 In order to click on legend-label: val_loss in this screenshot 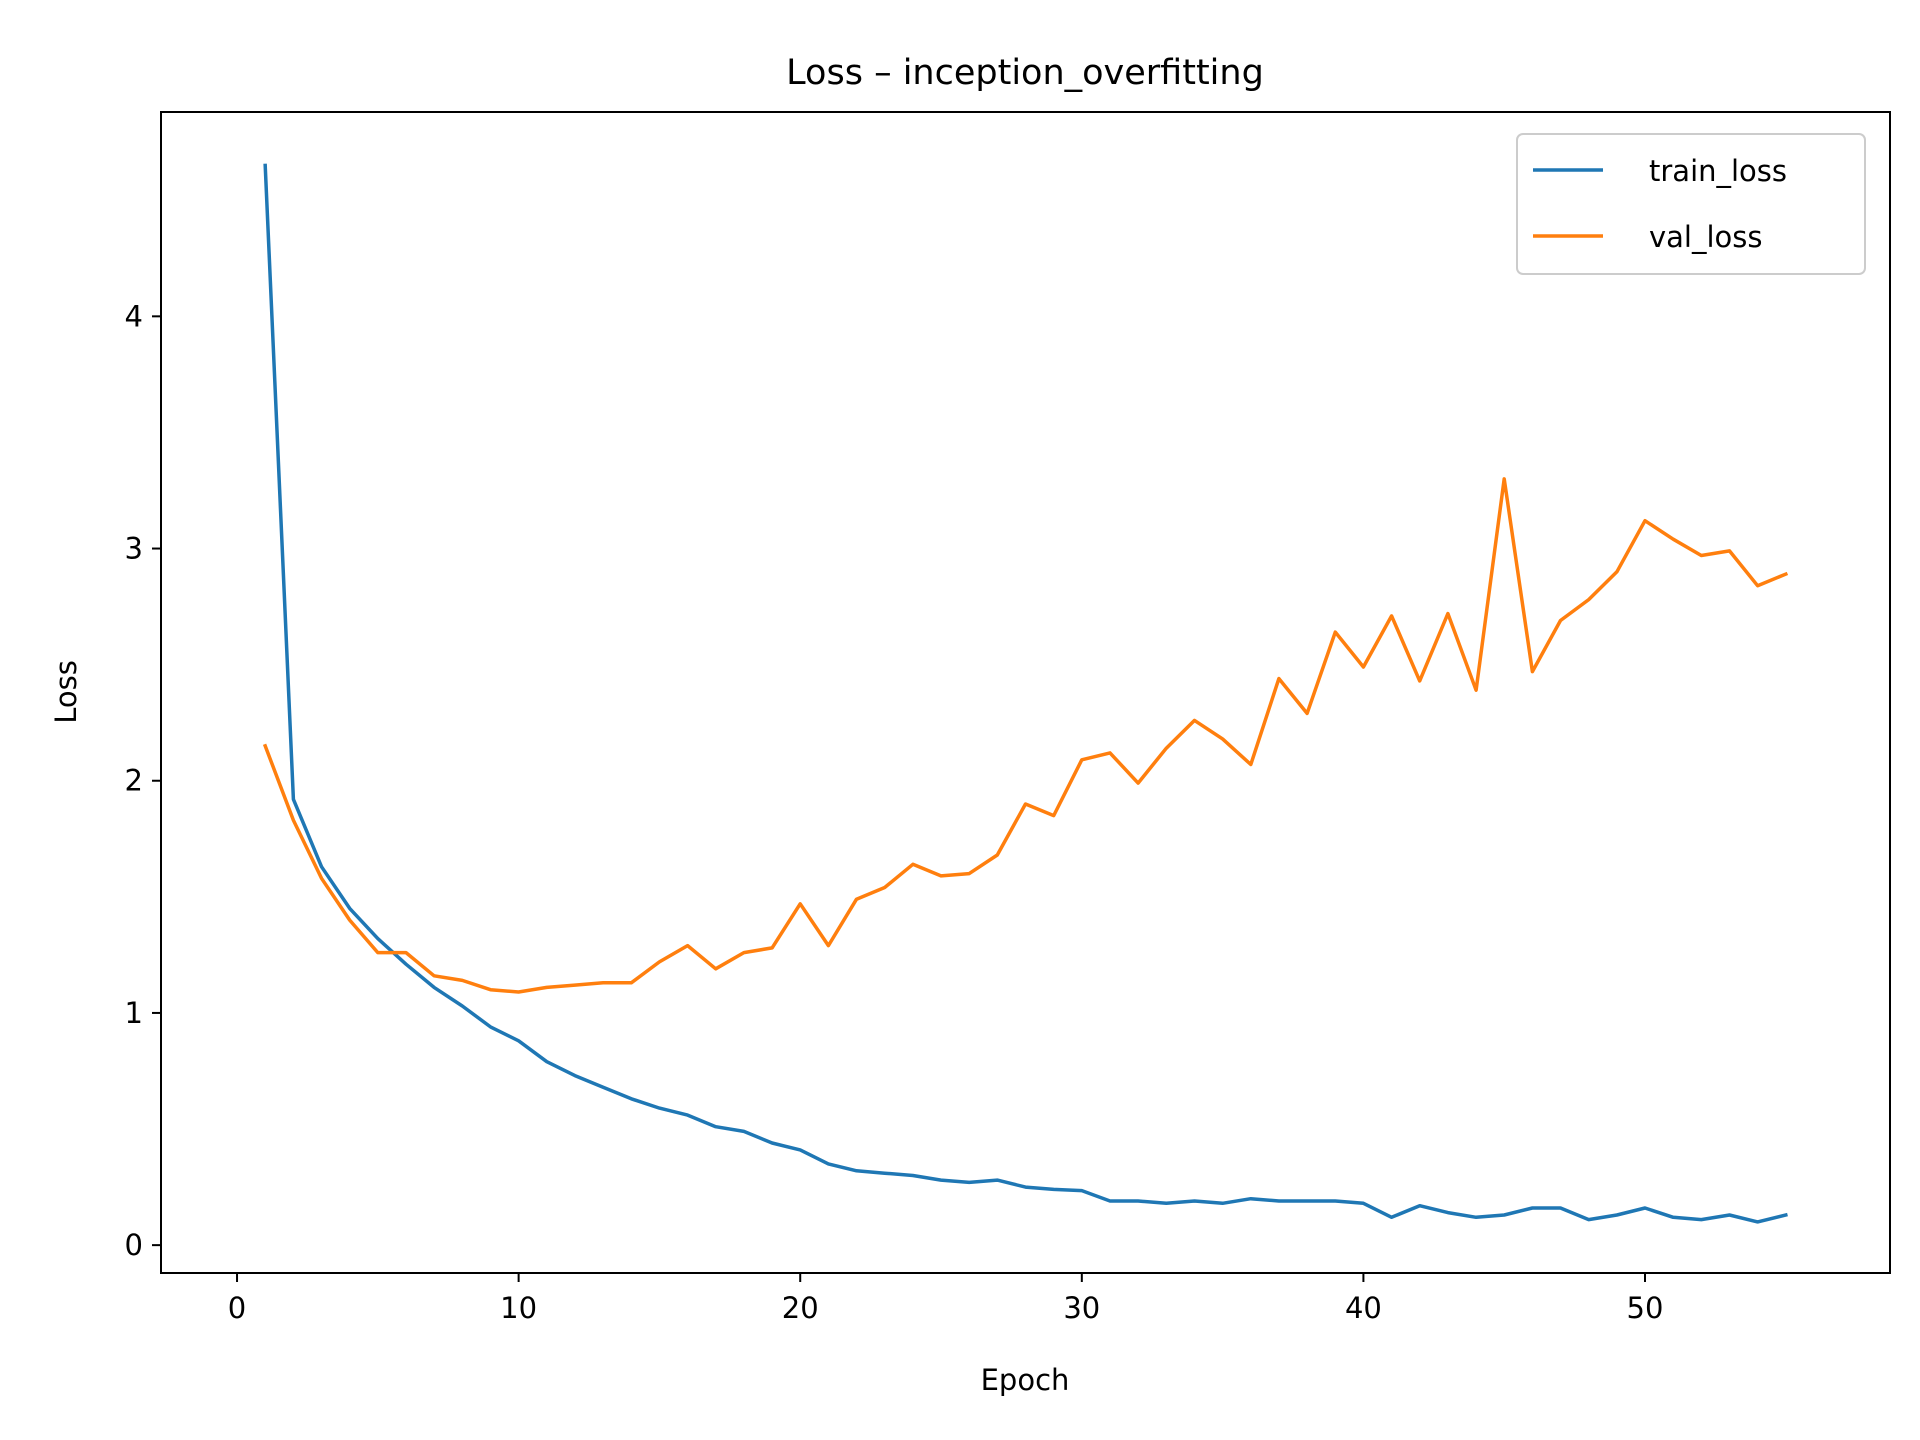, I will do `click(1706, 237)`.